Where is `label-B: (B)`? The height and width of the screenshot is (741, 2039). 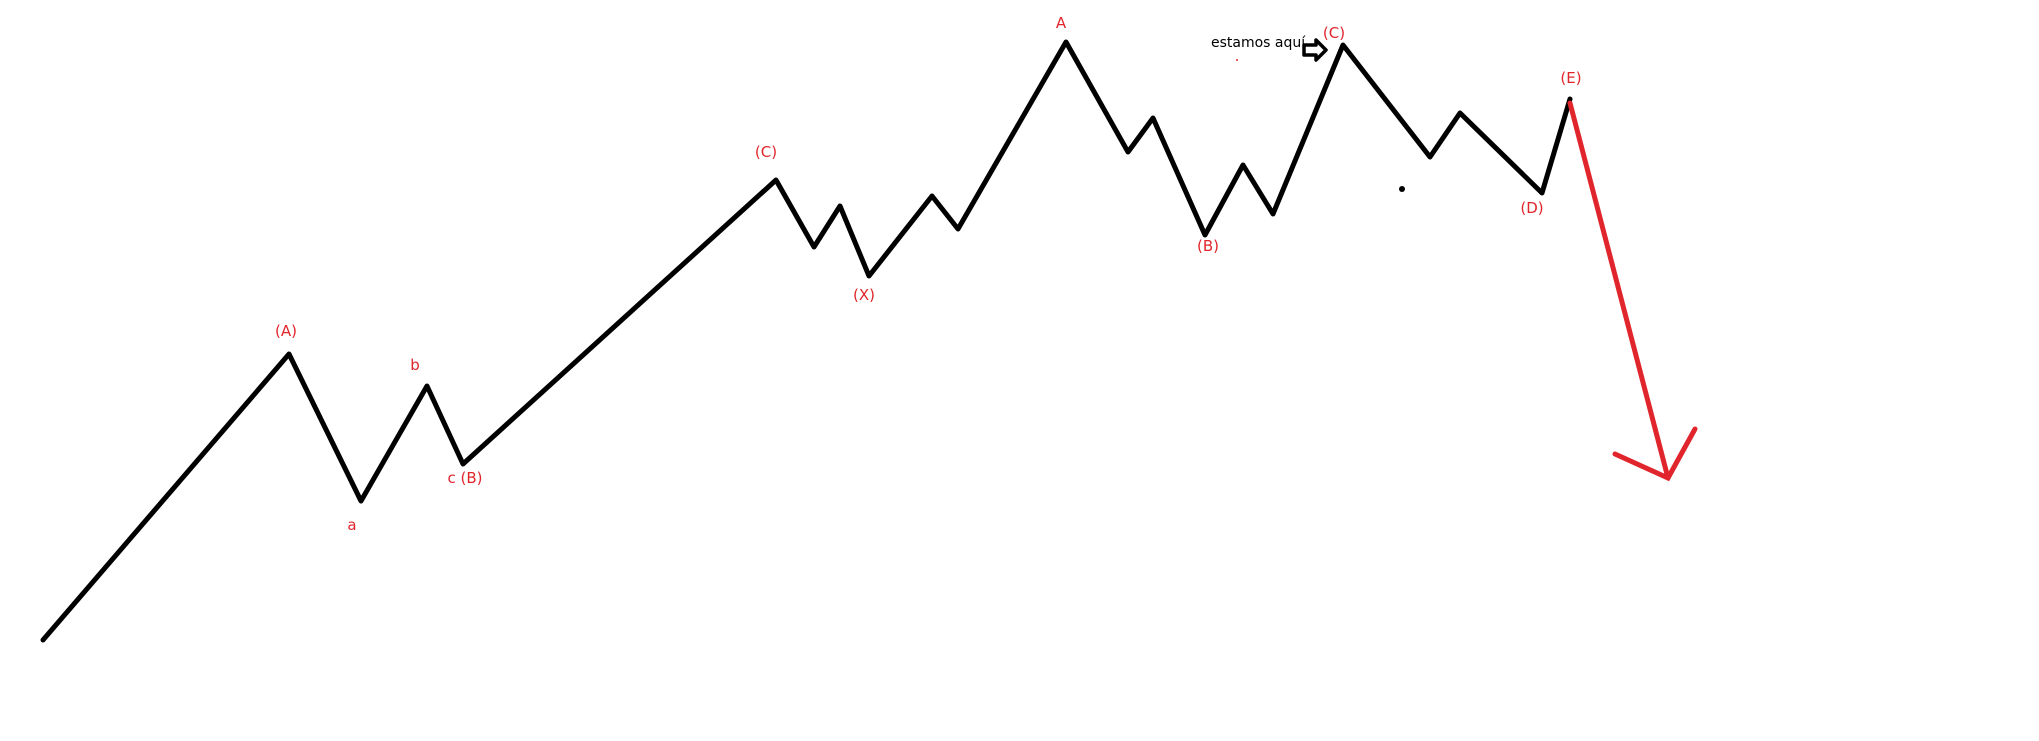
label-B: (B) is located at coordinates (1208, 246).